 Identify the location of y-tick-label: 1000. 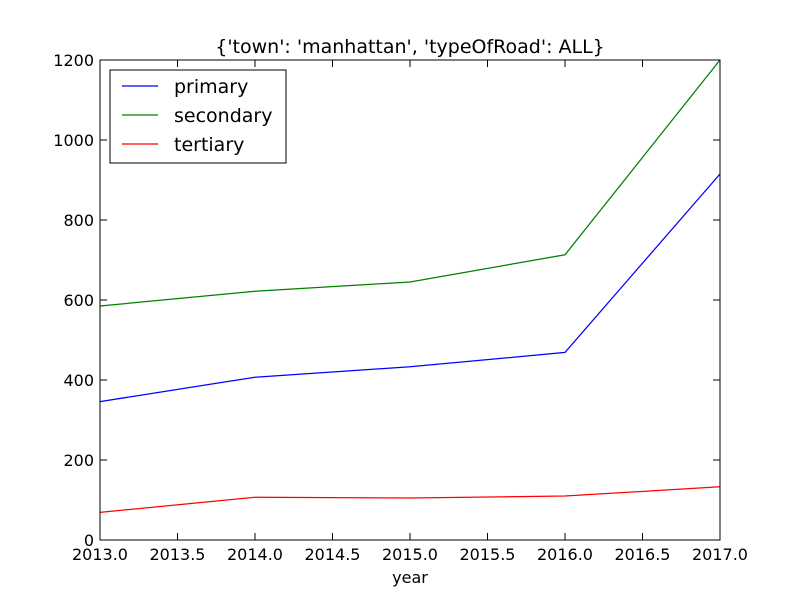
(73, 140).